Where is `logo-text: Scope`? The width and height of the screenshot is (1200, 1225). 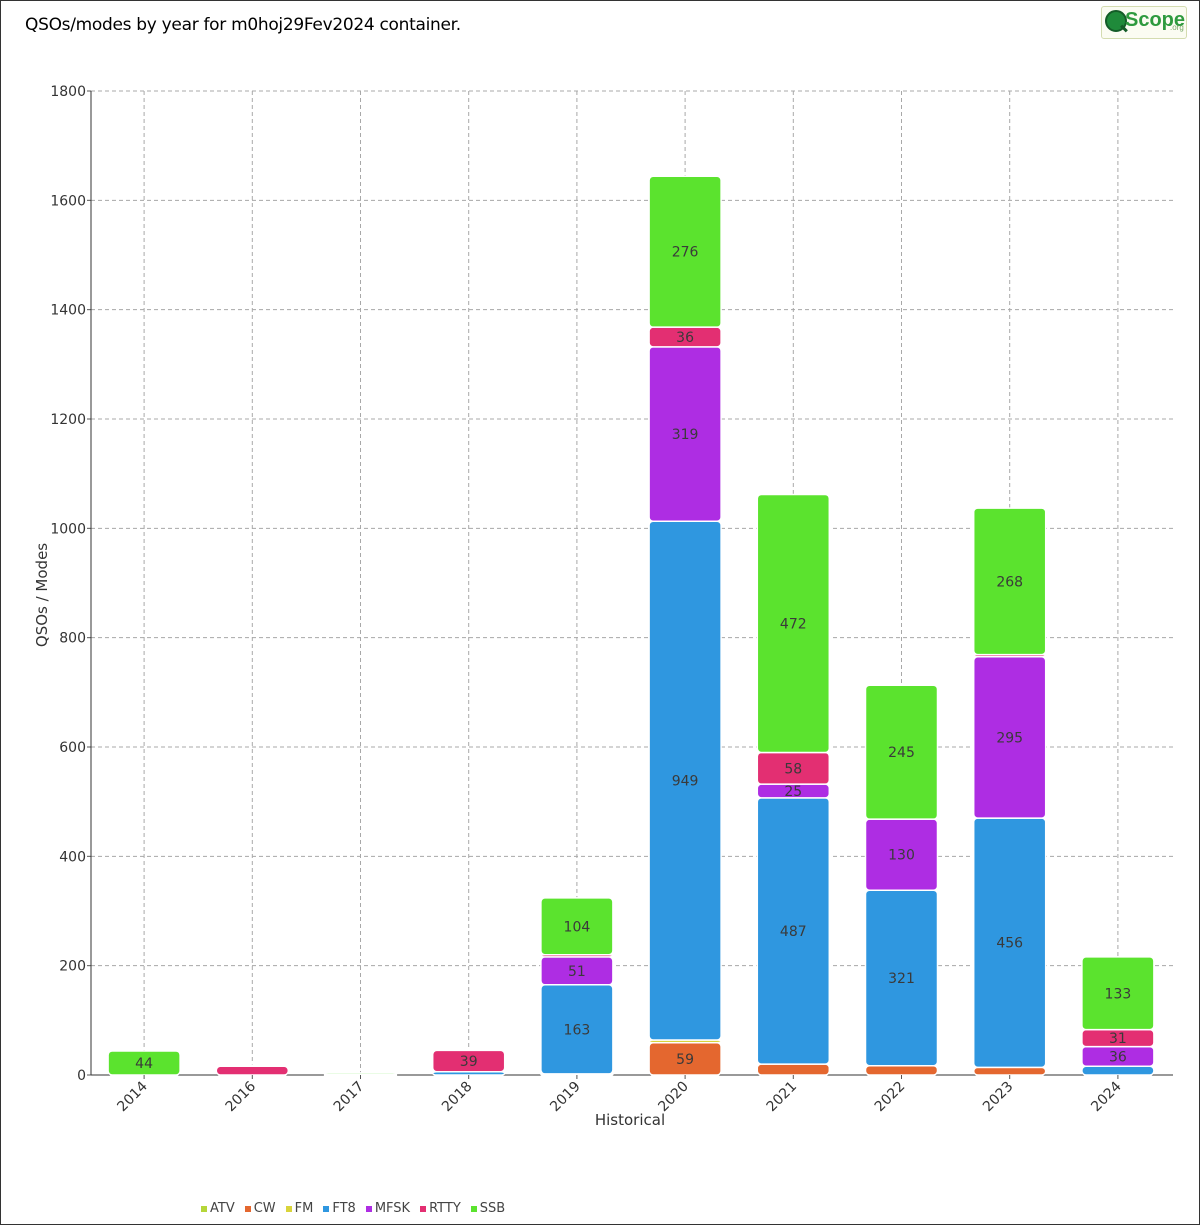 logo-text: Scope is located at coordinates (1155, 20).